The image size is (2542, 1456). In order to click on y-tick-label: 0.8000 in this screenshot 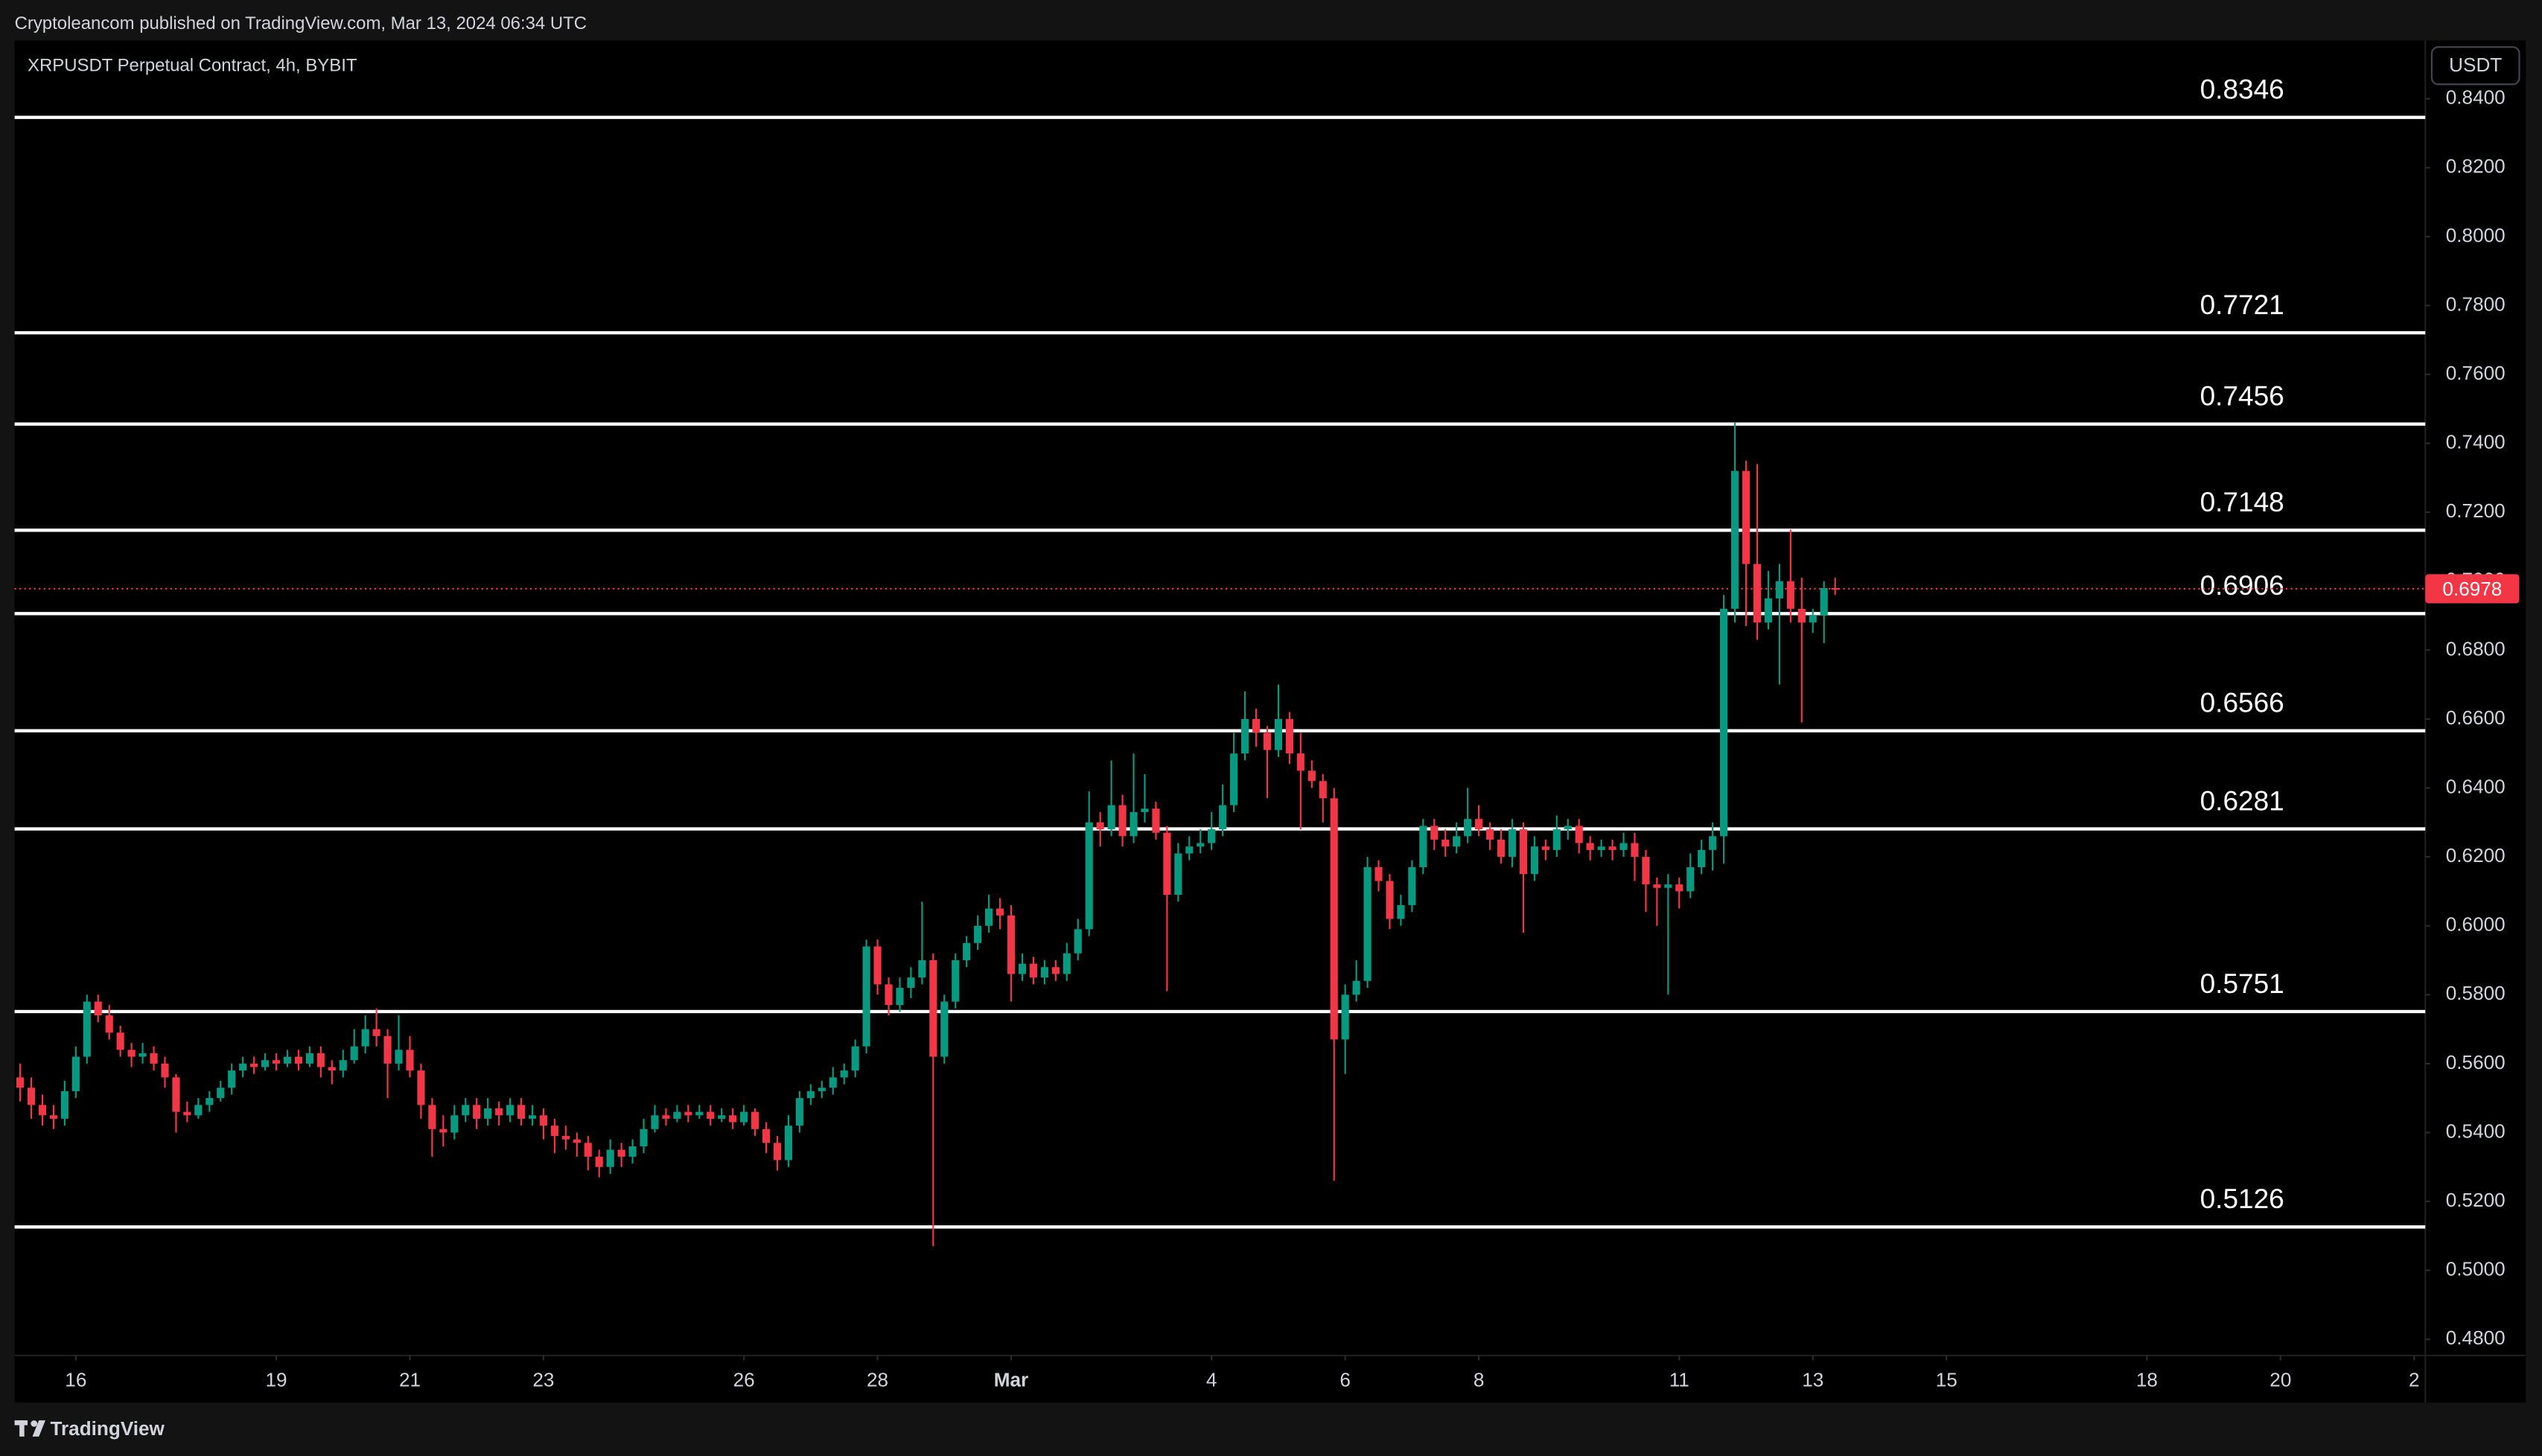, I will do `click(2476, 235)`.